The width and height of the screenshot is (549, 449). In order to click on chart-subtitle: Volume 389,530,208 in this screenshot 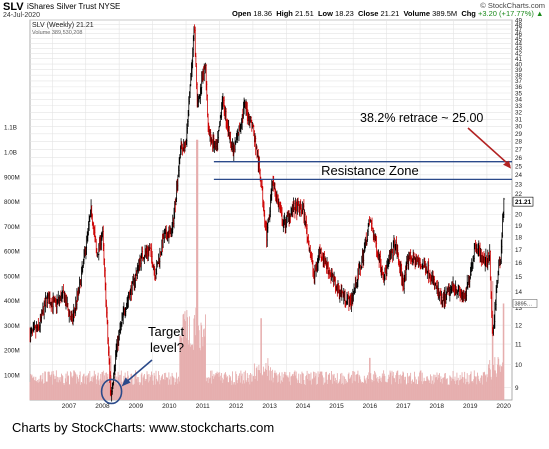, I will do `click(57, 33)`.